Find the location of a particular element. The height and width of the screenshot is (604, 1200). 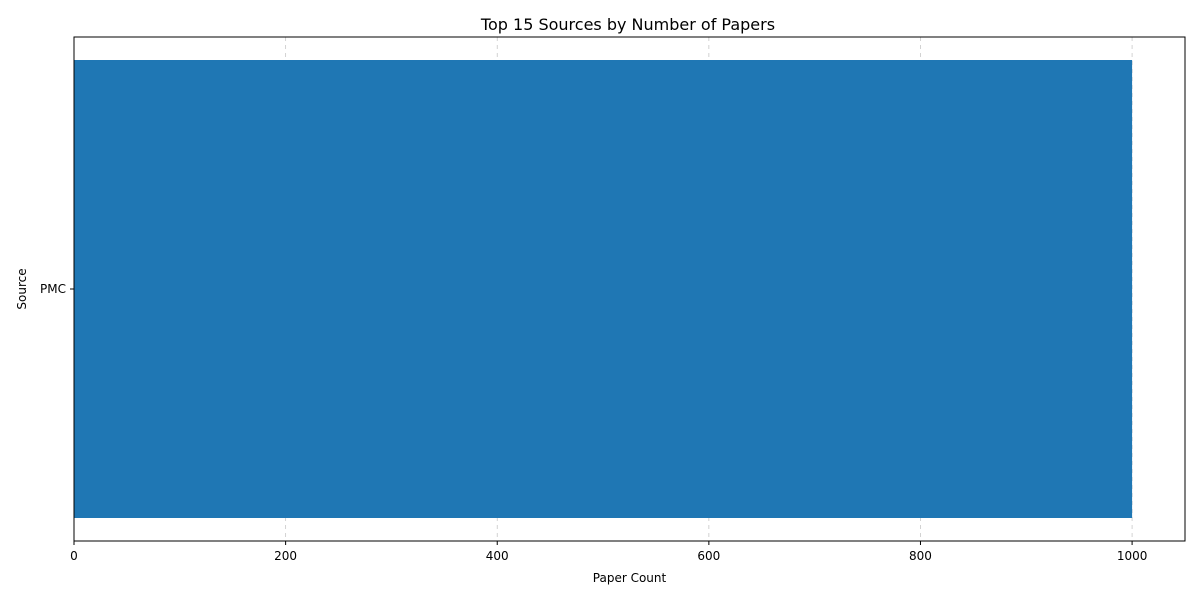

x-tick-label-0: 0 is located at coordinates (74, 556).